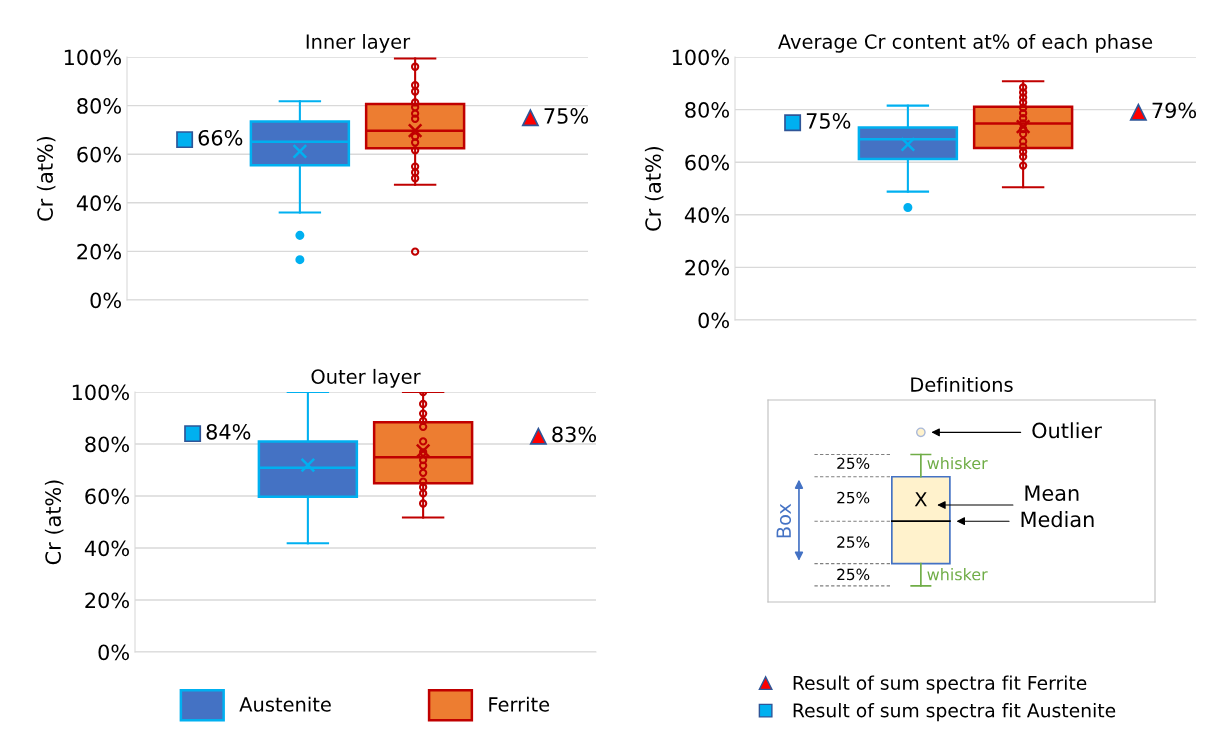 Image resolution: width=1212 pixels, height=738 pixels. Describe the element at coordinates (285, 704) in the screenshot. I see `legend-label: Austenite` at that location.